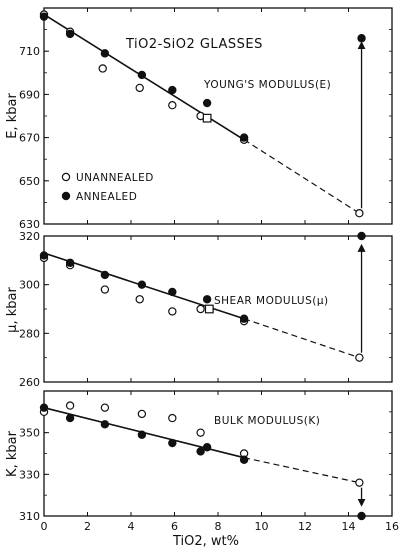 The image size is (403, 550). I want to click on x-tick-label: 0, so click(44, 526).